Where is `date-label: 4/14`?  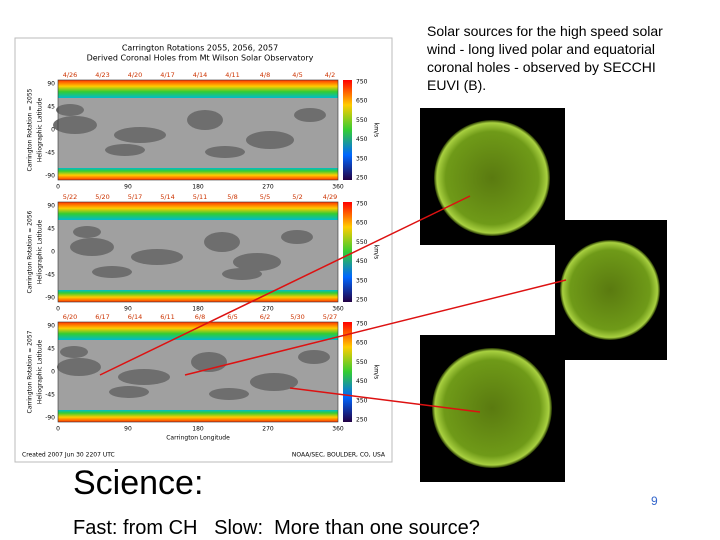 date-label: 4/14 is located at coordinates (200, 75).